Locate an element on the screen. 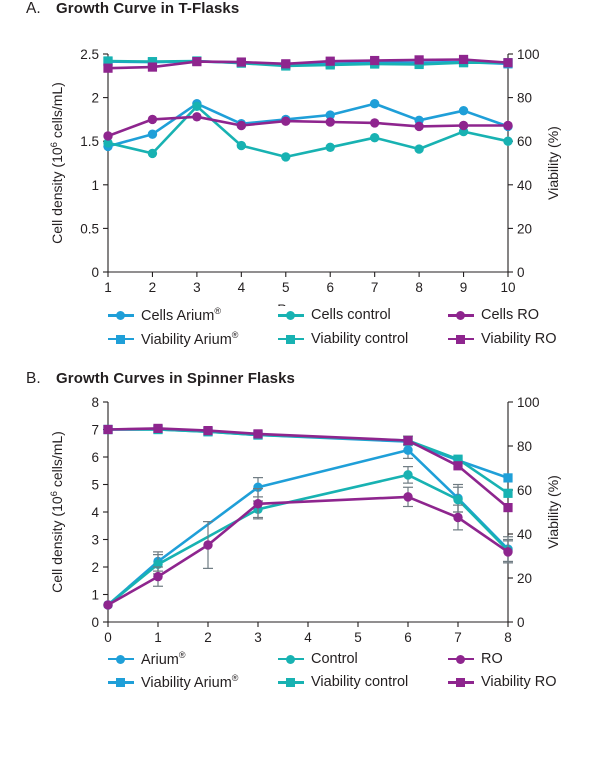 The height and width of the screenshot is (768, 616). legend-label: Control is located at coordinates (334, 658).